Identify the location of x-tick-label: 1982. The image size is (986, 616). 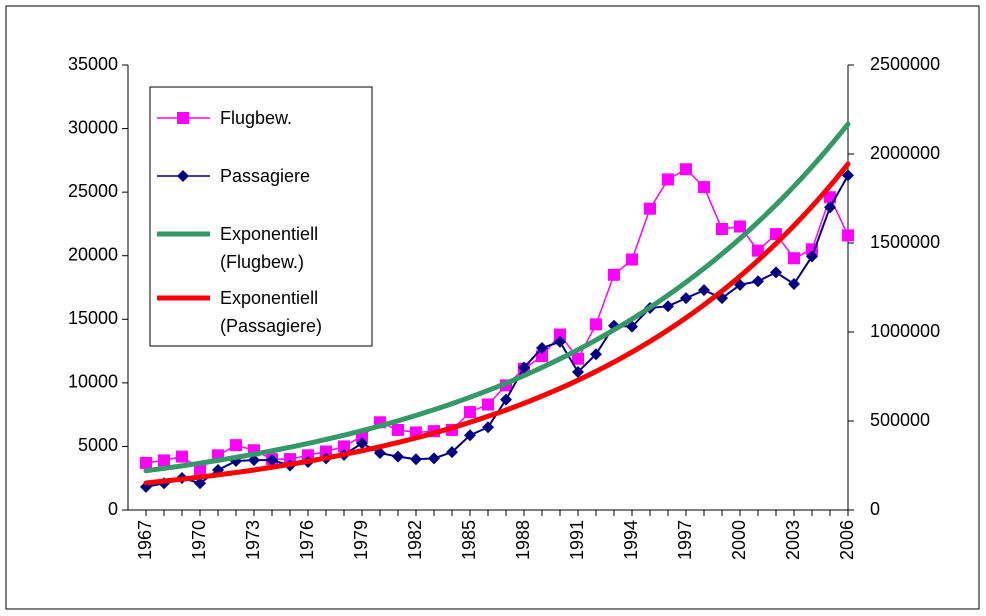
(415, 540).